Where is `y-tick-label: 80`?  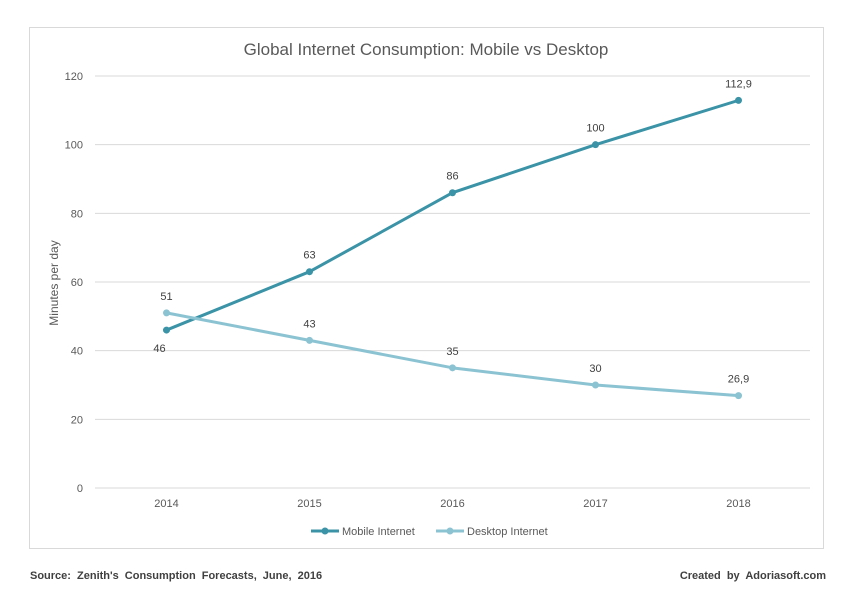
y-tick-label: 80 is located at coordinates (77, 214).